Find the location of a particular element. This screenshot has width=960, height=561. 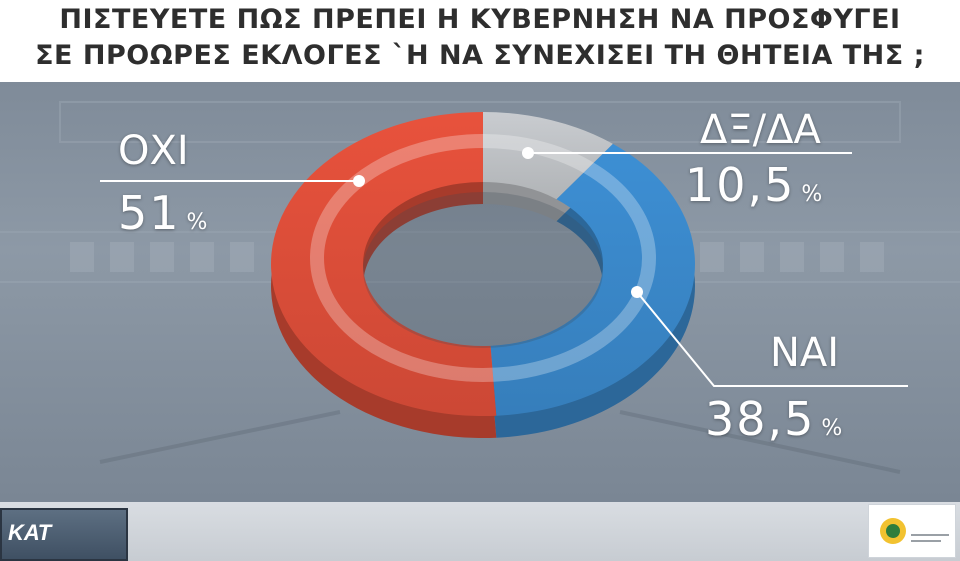

donut-hole is located at coordinates (483, 270).